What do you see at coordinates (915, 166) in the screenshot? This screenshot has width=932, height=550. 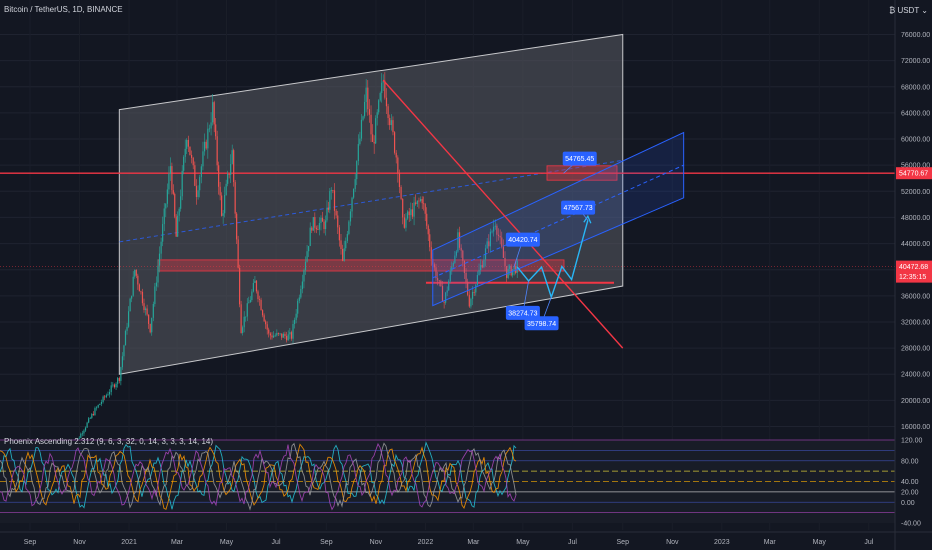 I see `y-tick-label: 56000.00` at bounding box center [915, 166].